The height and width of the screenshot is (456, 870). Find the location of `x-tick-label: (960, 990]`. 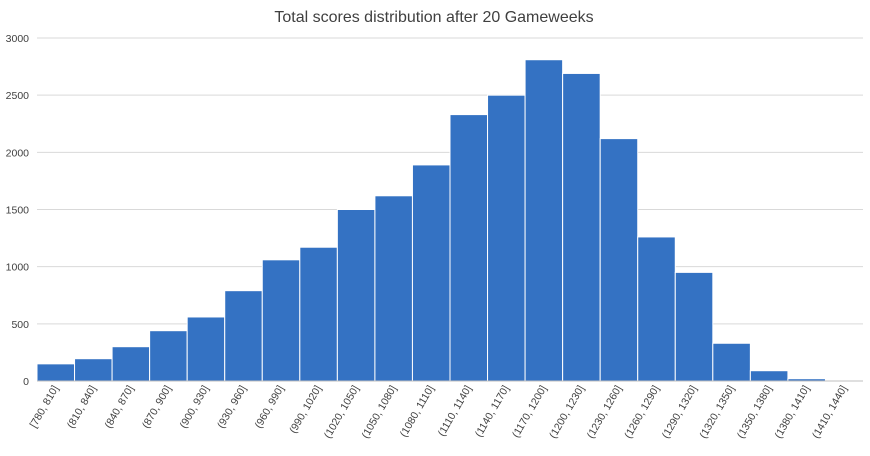

x-tick-label: (960, 990] is located at coordinates (270, 406).